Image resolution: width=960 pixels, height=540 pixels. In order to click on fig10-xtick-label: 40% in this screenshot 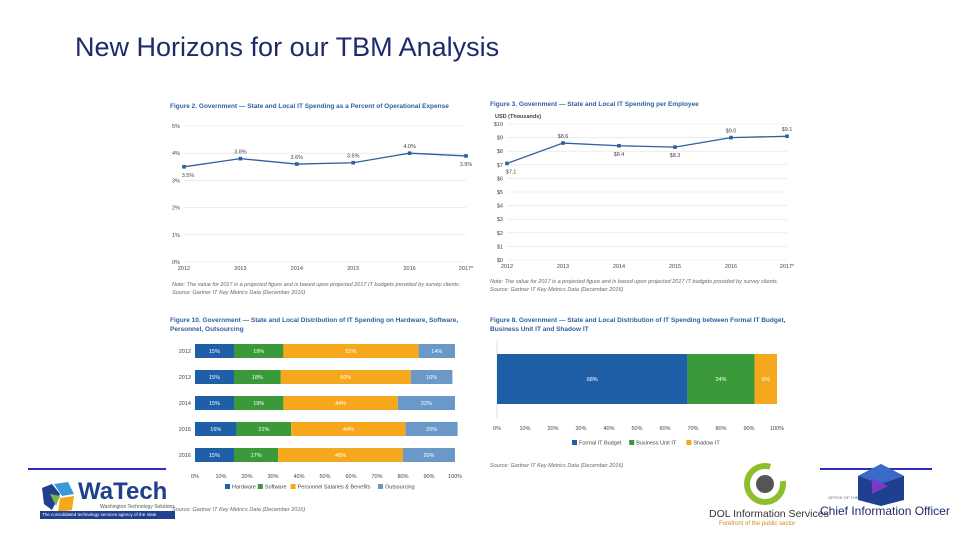, I will do `click(298, 477)`.